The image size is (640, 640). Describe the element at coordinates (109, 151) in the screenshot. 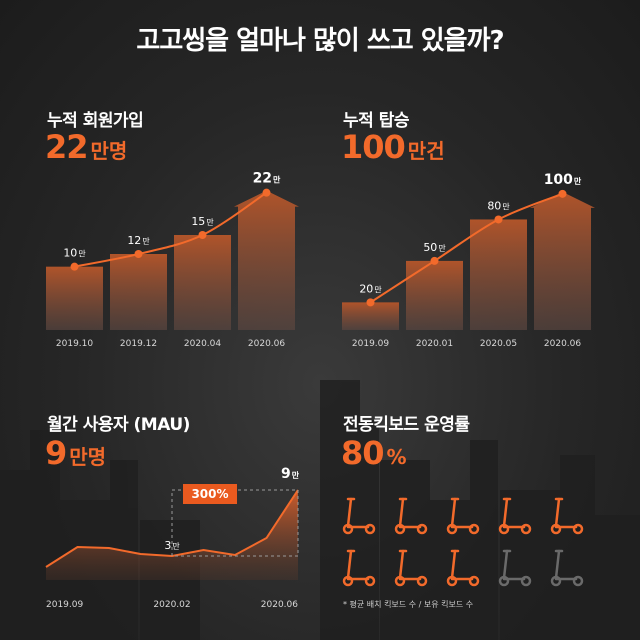

I see `members-big-unit: 만명` at that location.